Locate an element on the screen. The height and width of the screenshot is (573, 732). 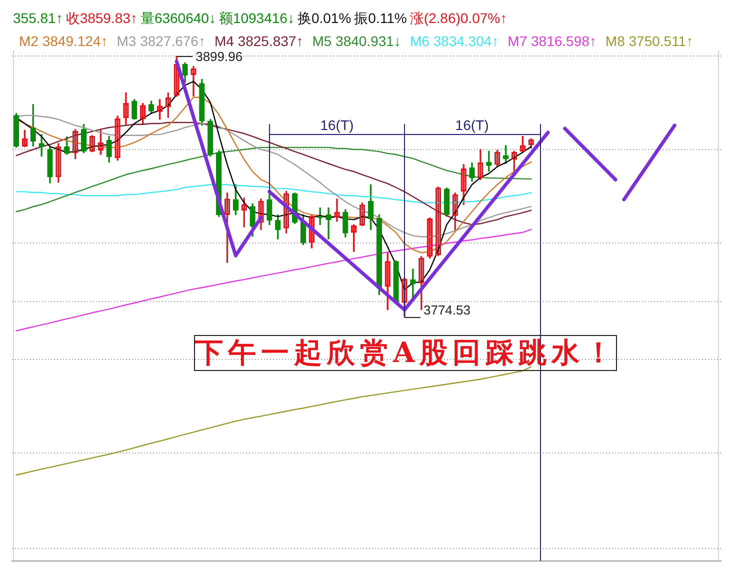
text: M4 3825.837↑ is located at coordinates (259, 41).